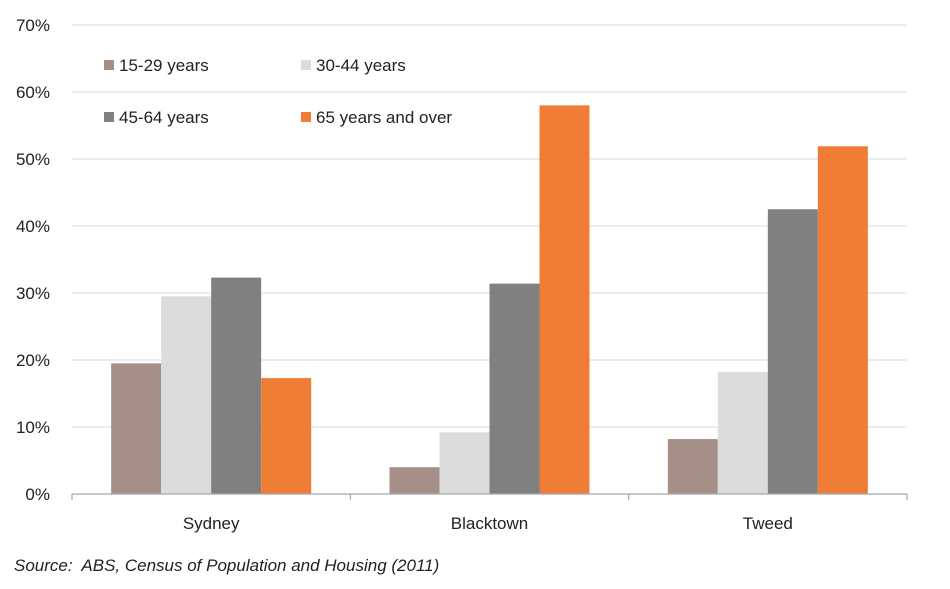 The image size is (950, 589). I want to click on legend-label: 30-44 years, so click(361, 65).